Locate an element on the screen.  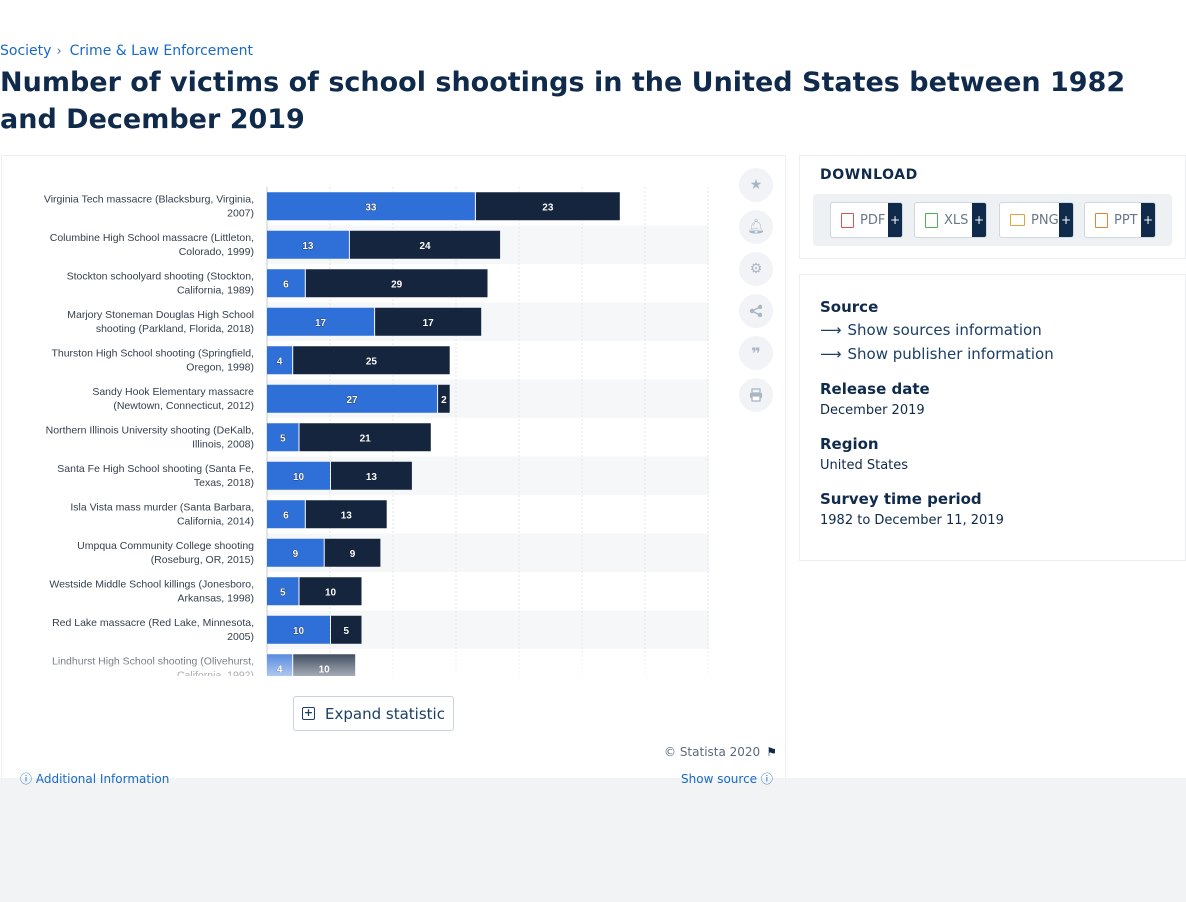
quote-icon: ❞ is located at coordinates (756, 353).